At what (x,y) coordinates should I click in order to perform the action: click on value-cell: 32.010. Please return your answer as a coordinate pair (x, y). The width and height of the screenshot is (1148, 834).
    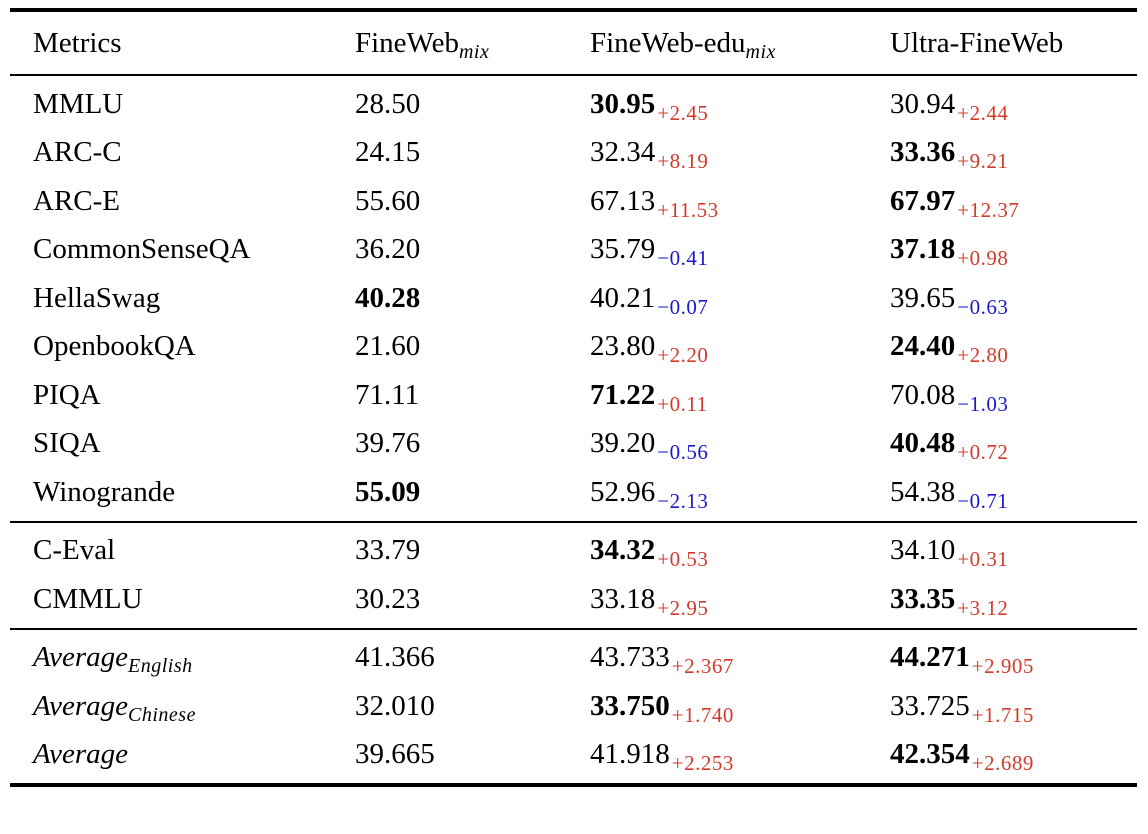
    Looking at the image, I should click on (472, 705).